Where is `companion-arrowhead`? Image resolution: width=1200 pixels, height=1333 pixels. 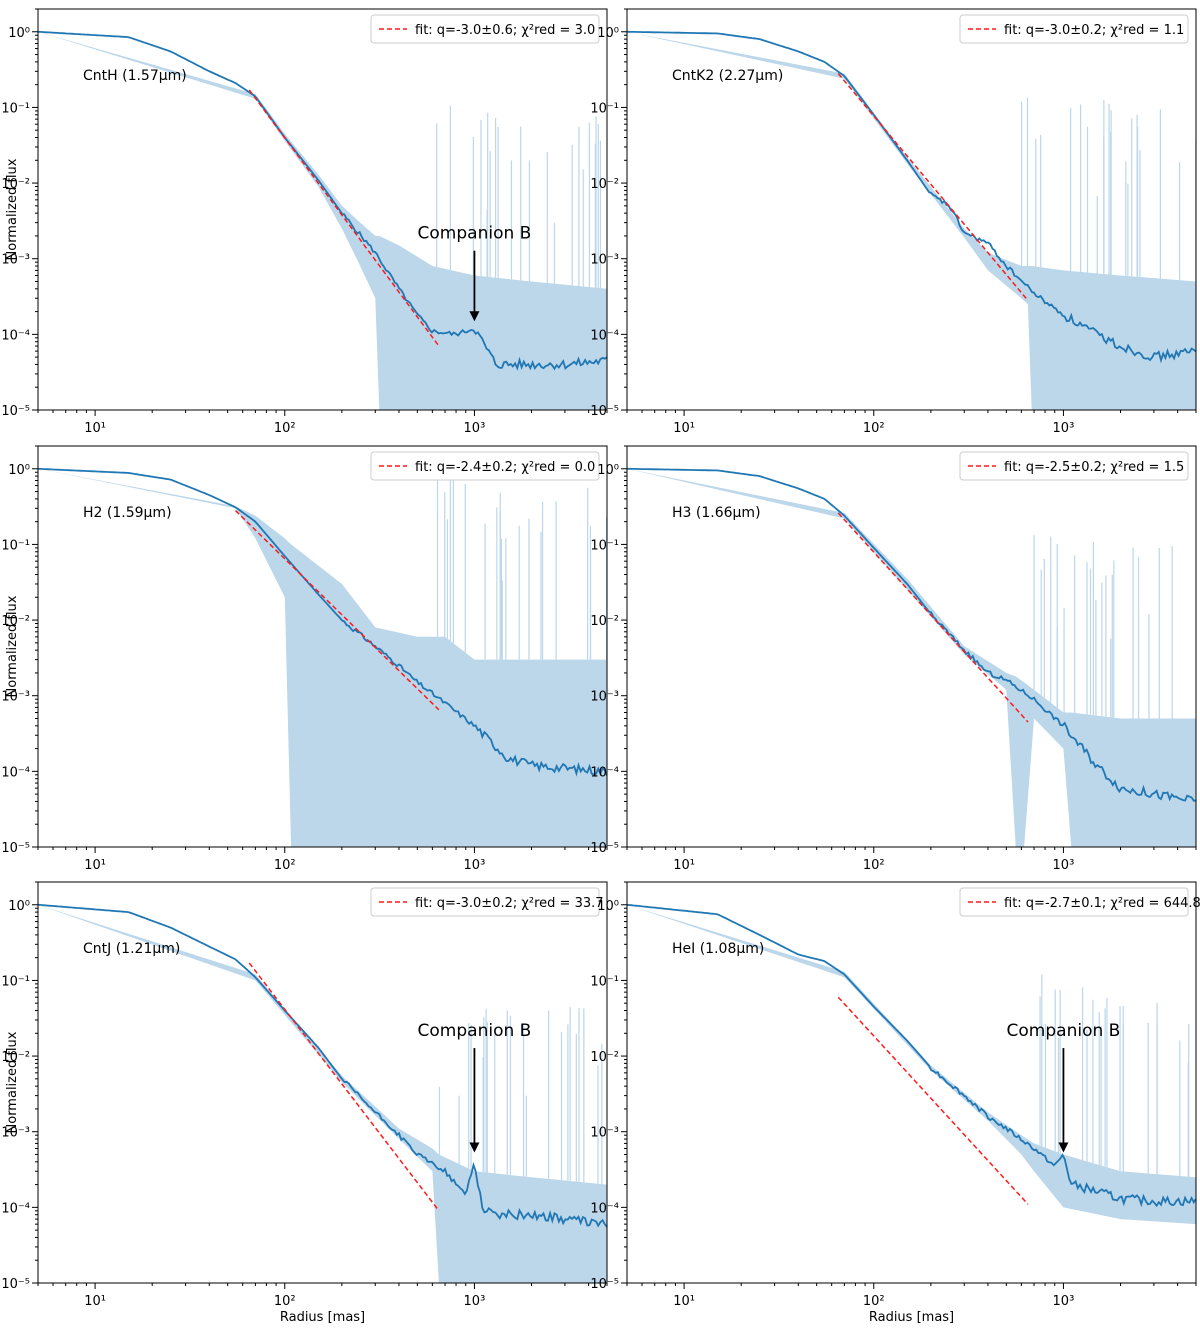
companion-arrowhead is located at coordinates (474, 1147).